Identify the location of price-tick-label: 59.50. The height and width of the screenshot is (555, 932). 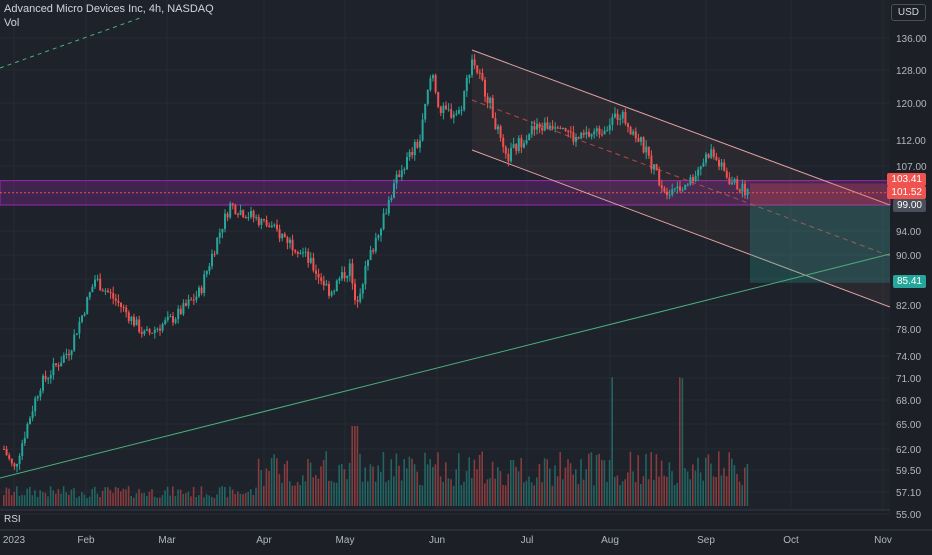
(908, 471).